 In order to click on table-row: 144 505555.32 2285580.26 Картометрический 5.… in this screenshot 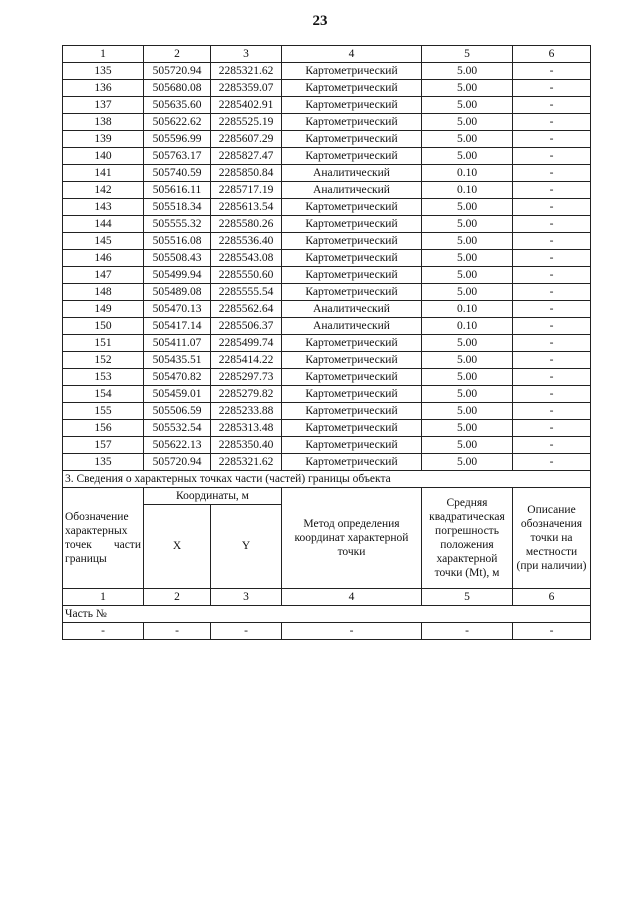, I will do `click(326, 224)`.